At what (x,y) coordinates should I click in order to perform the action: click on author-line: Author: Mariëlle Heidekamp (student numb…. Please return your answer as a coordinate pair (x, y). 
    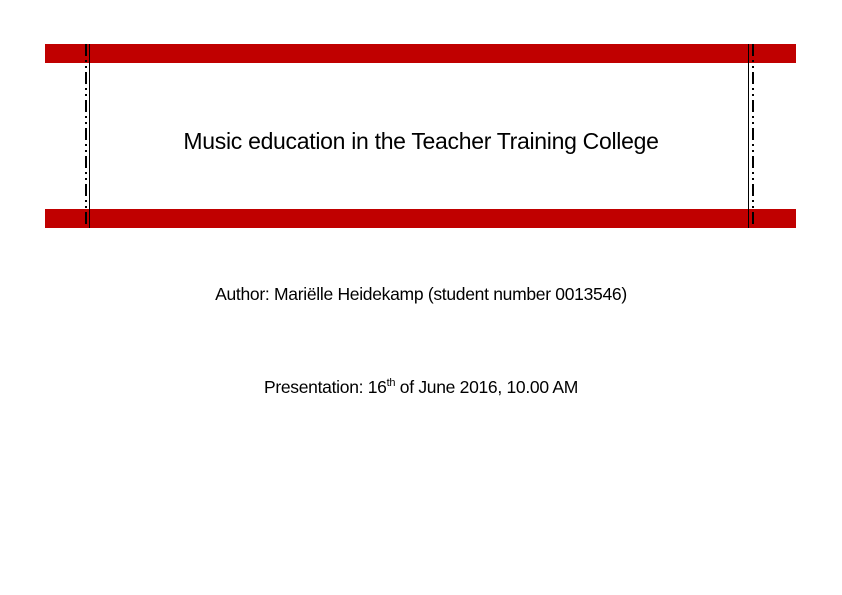
    Looking at the image, I should click on (421, 294).